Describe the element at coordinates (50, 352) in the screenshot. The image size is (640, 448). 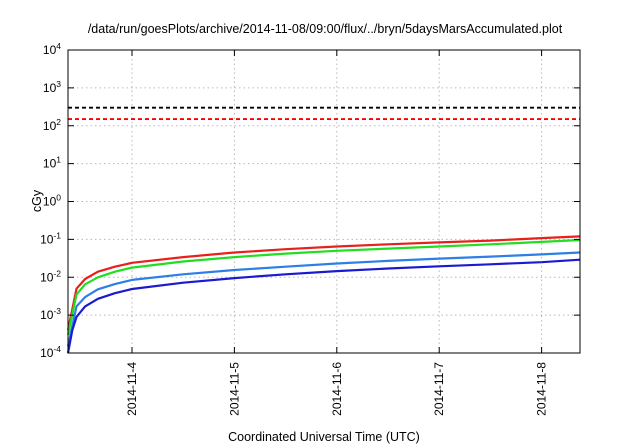
I see `y-tick-label: 10⁻⁴` at that location.